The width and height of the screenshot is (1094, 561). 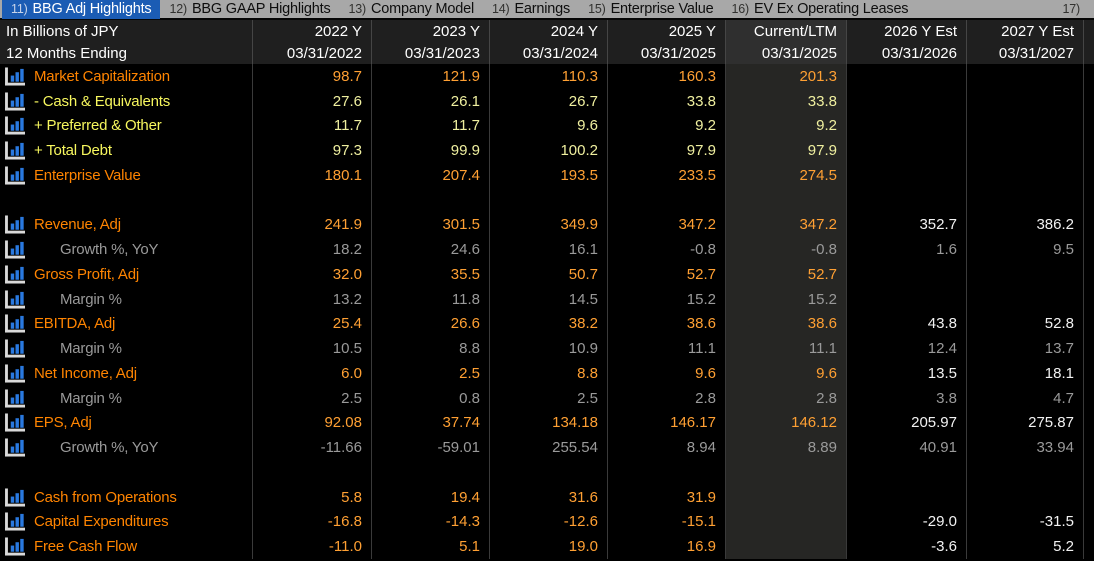 I want to click on row-label: Capital Expenditures, so click(x=101, y=522).